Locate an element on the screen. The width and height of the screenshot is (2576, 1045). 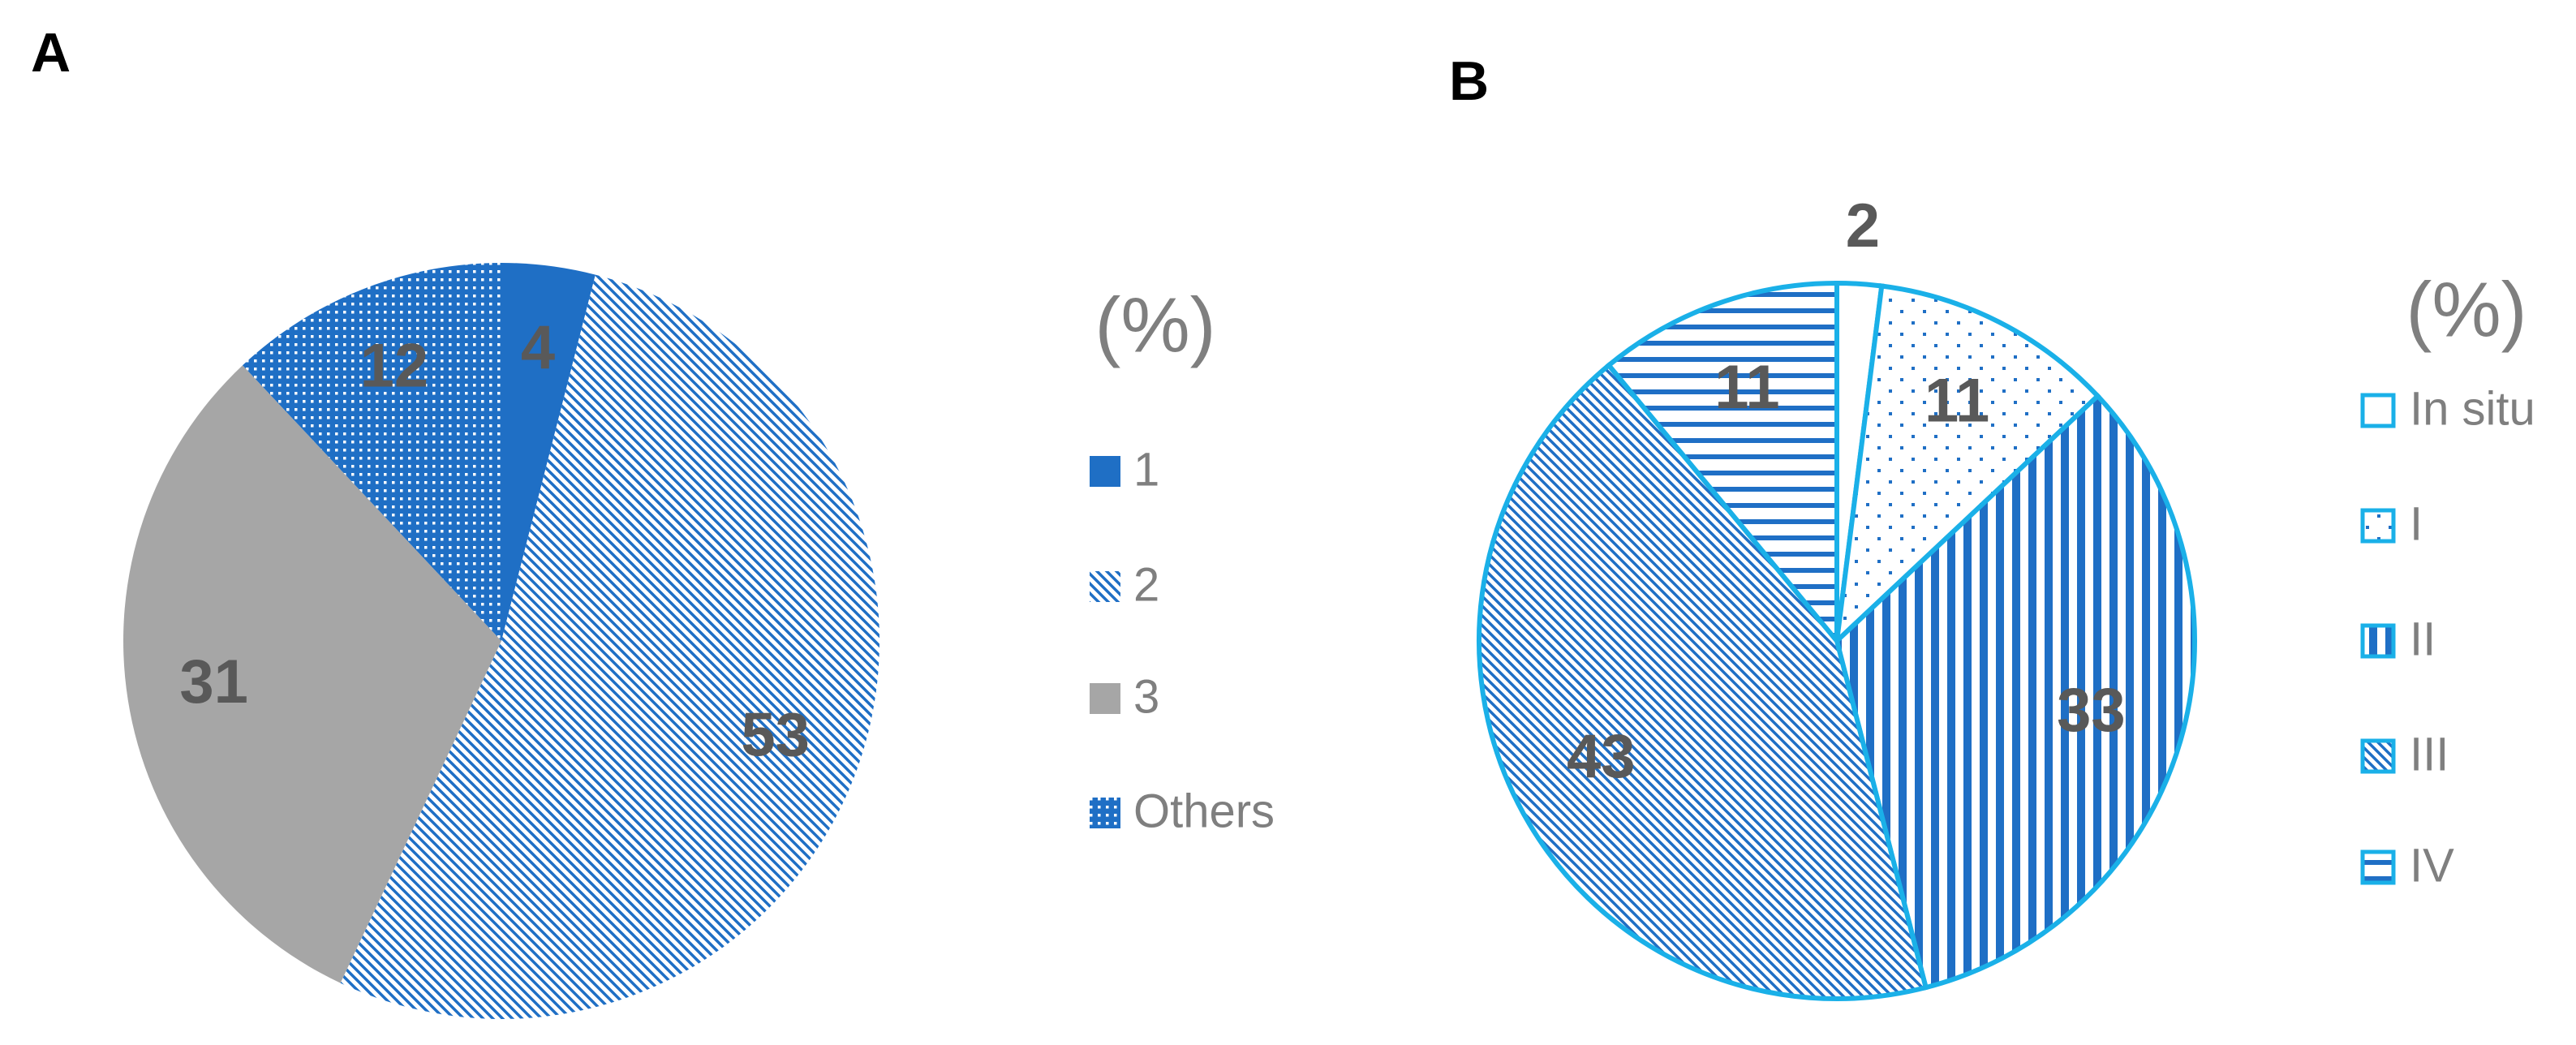
value-label: 53 is located at coordinates (775, 735).